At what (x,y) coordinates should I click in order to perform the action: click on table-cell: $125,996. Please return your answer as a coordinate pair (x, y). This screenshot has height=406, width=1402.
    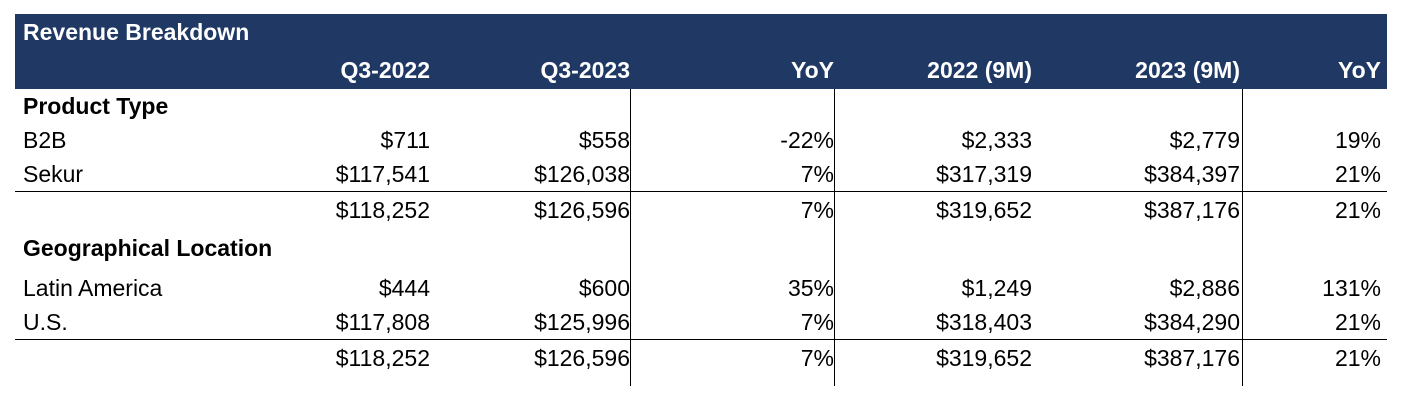
    Looking at the image, I should click on (582, 322).